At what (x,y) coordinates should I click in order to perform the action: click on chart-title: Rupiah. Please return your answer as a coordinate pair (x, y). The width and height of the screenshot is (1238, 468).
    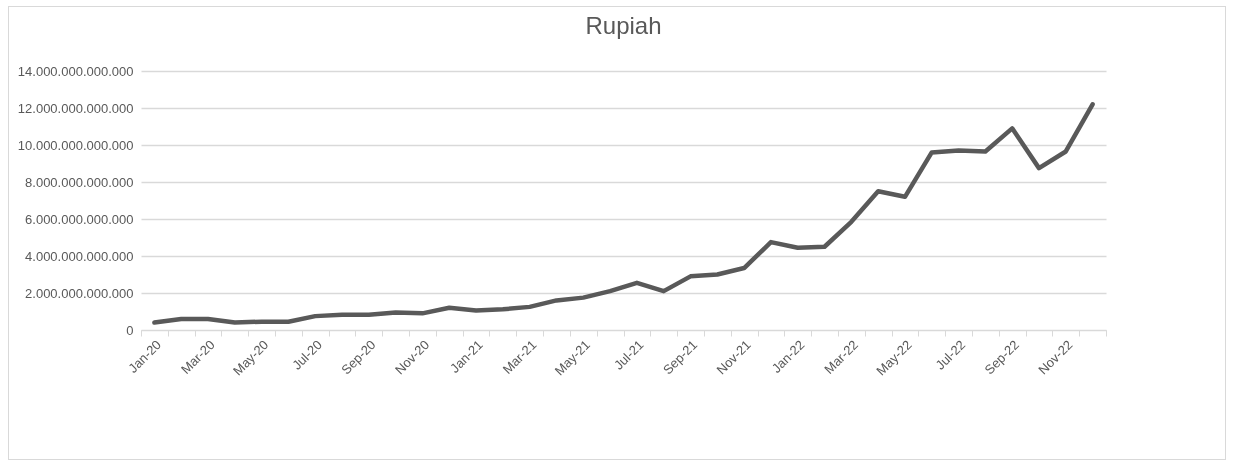
    Looking at the image, I should click on (623, 25).